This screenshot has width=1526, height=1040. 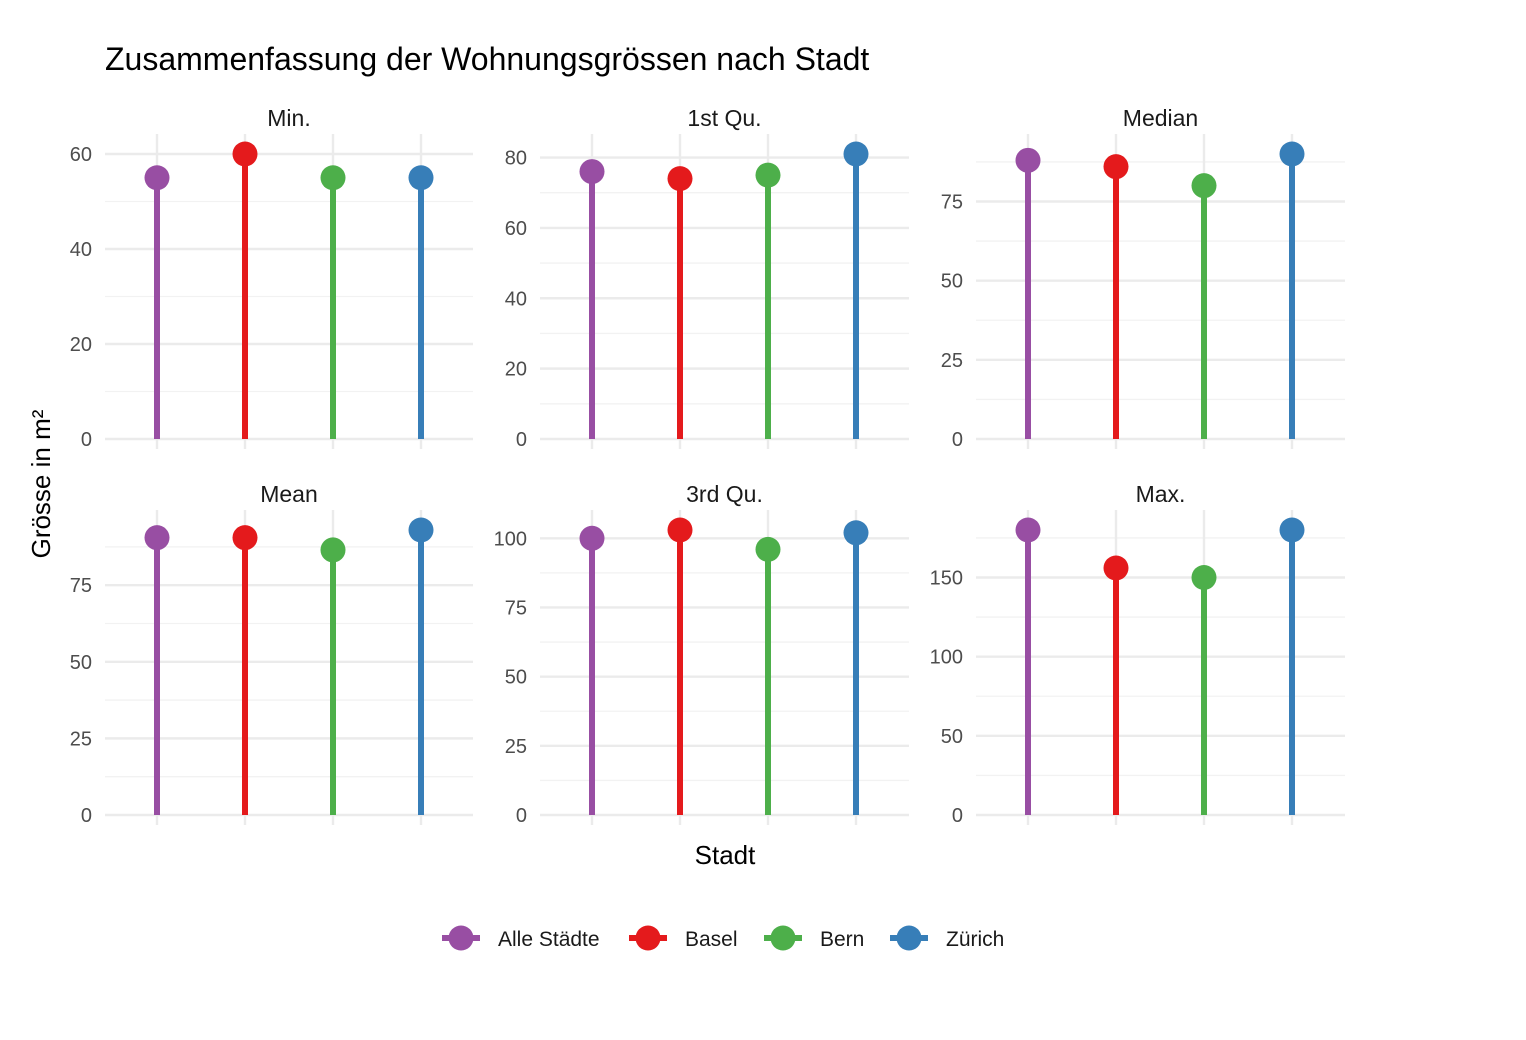 I want to click on legend-label: Alle Städte, so click(x=549, y=939).